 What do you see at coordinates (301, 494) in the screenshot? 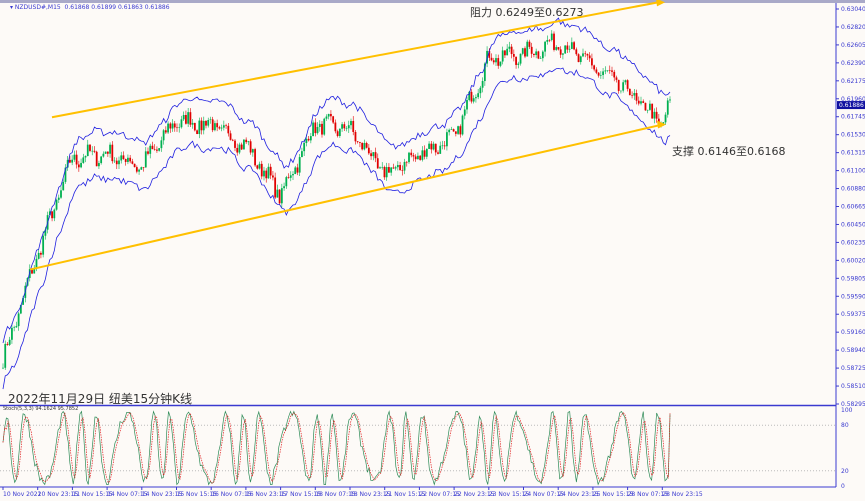
I see `x-tick-label: 17 Nov 15:15` at bounding box center [301, 494].